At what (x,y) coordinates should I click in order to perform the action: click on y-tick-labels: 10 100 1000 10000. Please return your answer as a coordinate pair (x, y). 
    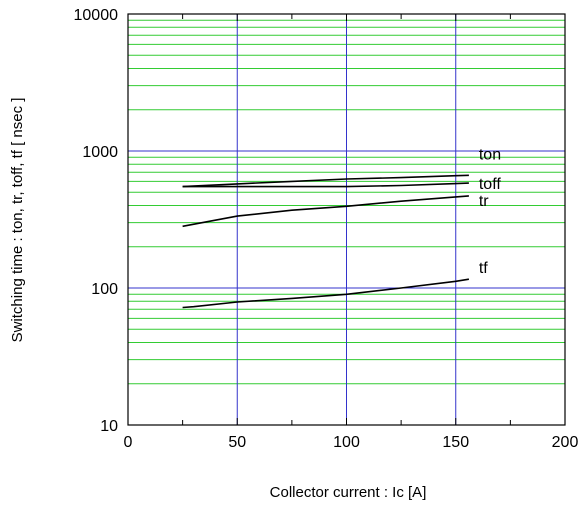
    Looking at the image, I should click on (96, 221).